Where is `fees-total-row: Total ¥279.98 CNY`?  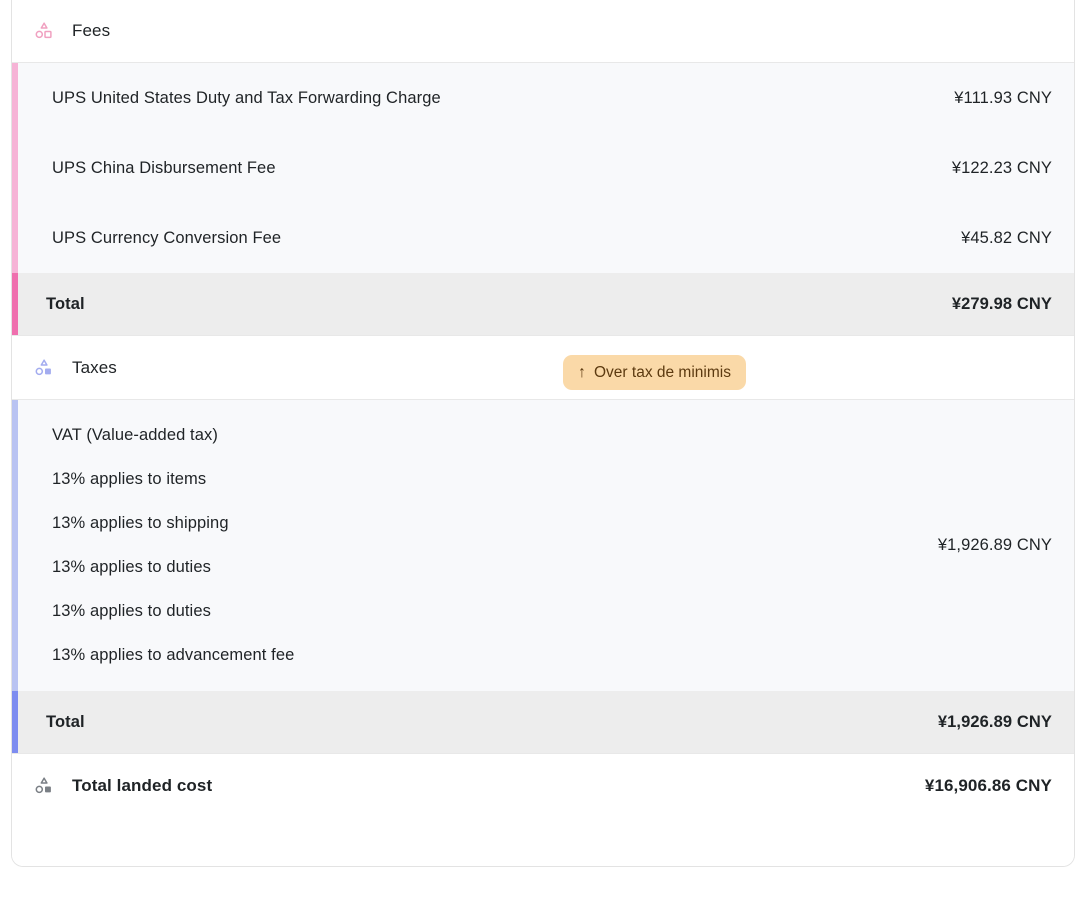 fees-total-row: Total ¥279.98 CNY is located at coordinates (543, 304).